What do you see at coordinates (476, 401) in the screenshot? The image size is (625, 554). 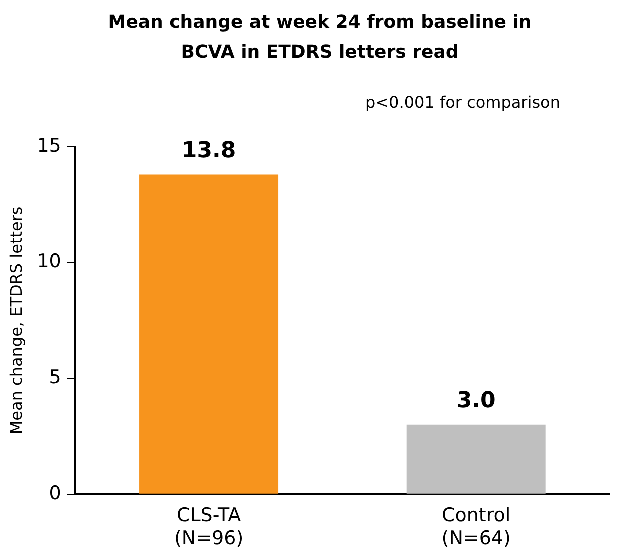 I see `data-label: 3.0` at bounding box center [476, 401].